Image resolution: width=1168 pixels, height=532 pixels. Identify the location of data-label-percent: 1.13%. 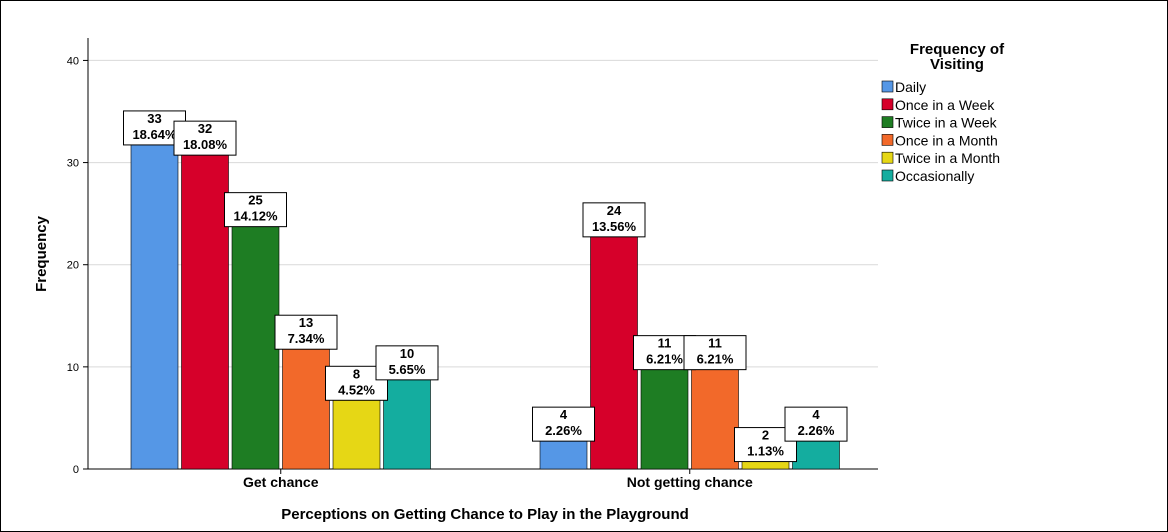
(765, 451).